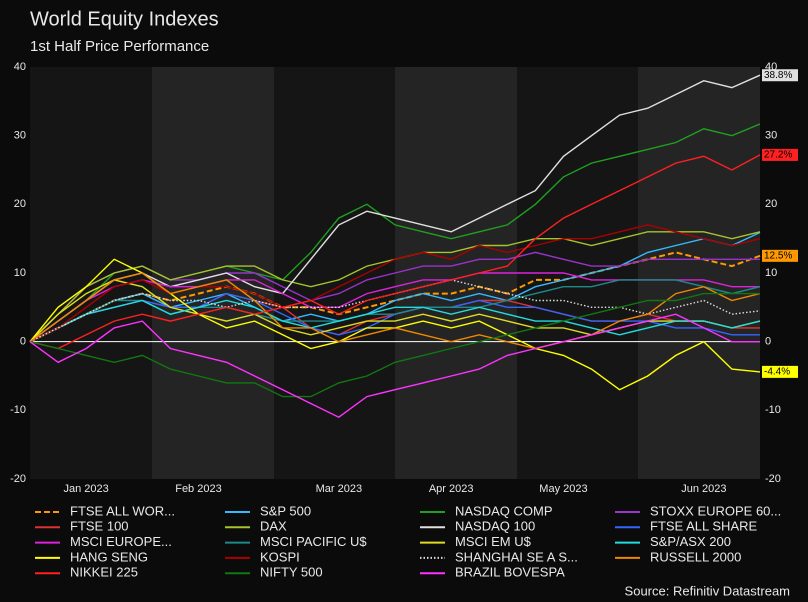 Image resolution: width=808 pixels, height=602 pixels. I want to click on legend-label: MSCI EM U$, so click(493, 541).